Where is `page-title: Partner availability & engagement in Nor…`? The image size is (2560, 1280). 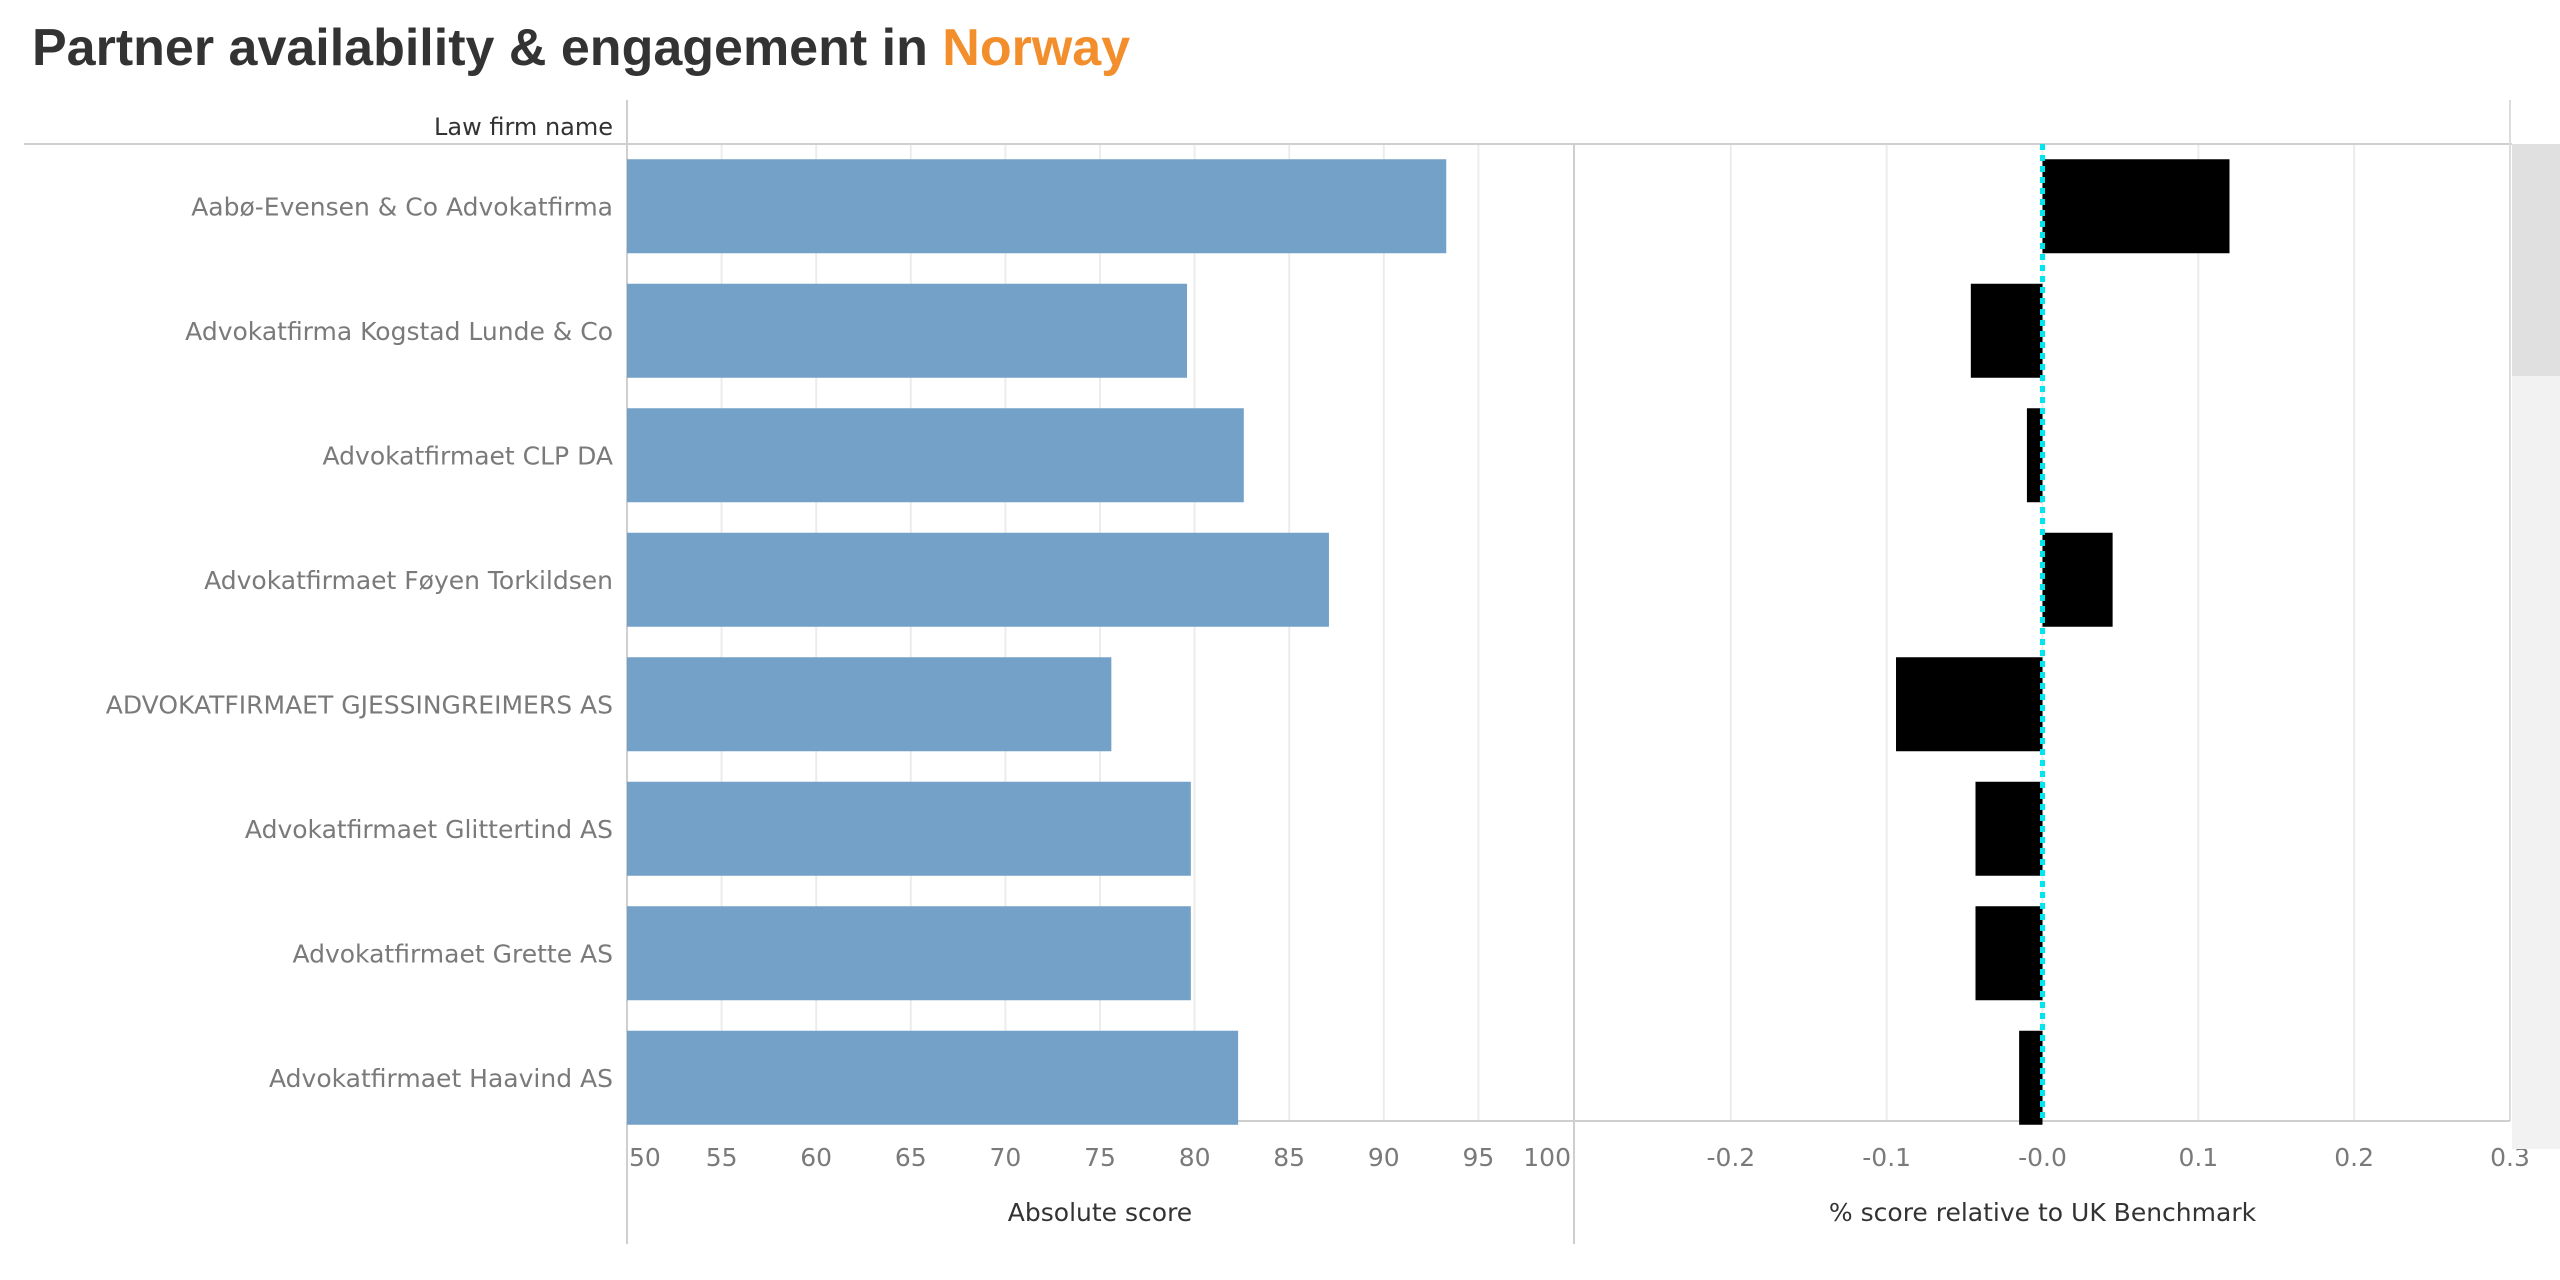 page-title: Partner availability & engagement in Nor… is located at coordinates (581, 48).